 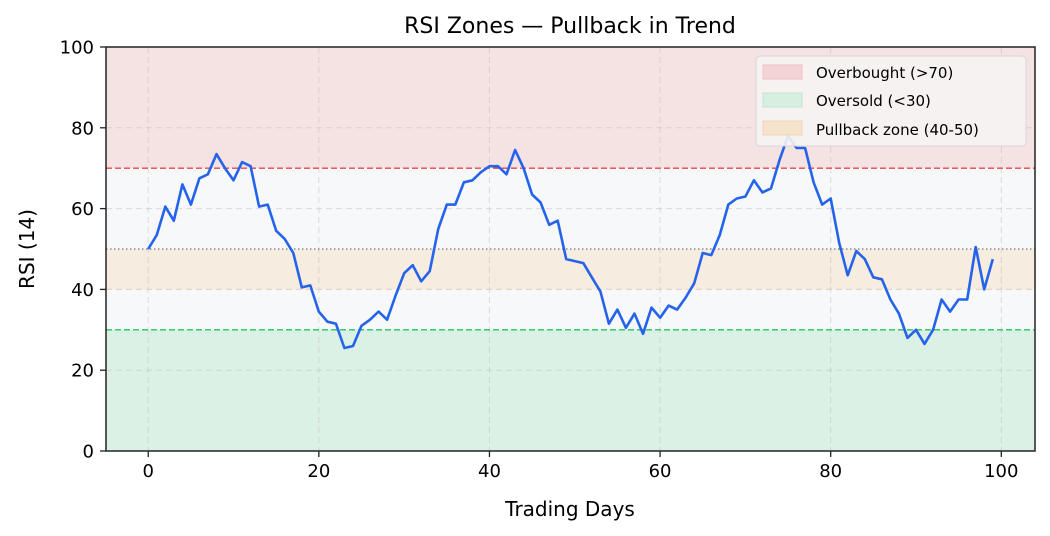 I want to click on legend-label-oversold: Oversold (<30), so click(x=873, y=101).